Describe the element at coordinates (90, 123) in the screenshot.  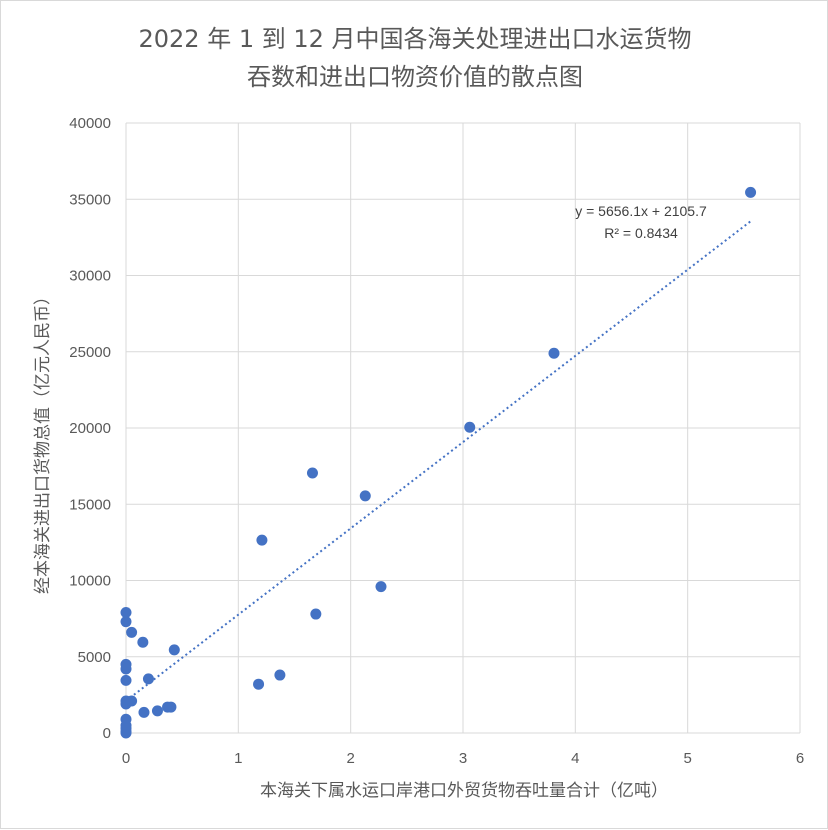
I see `y-tick-label: 40000` at that location.